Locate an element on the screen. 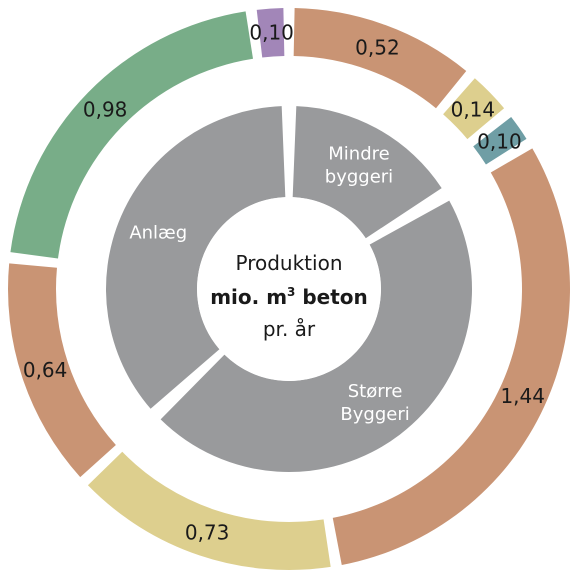 This screenshot has width=573, height=572. center-unit-prefix: mio. m is located at coordinates (248, 297).